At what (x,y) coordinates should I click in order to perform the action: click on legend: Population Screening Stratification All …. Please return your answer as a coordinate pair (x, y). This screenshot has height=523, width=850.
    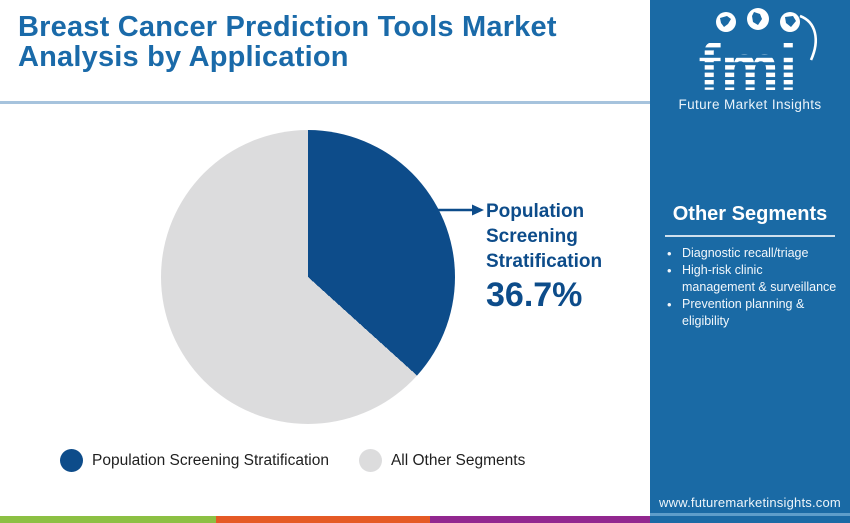
    Looking at the image, I should click on (292, 460).